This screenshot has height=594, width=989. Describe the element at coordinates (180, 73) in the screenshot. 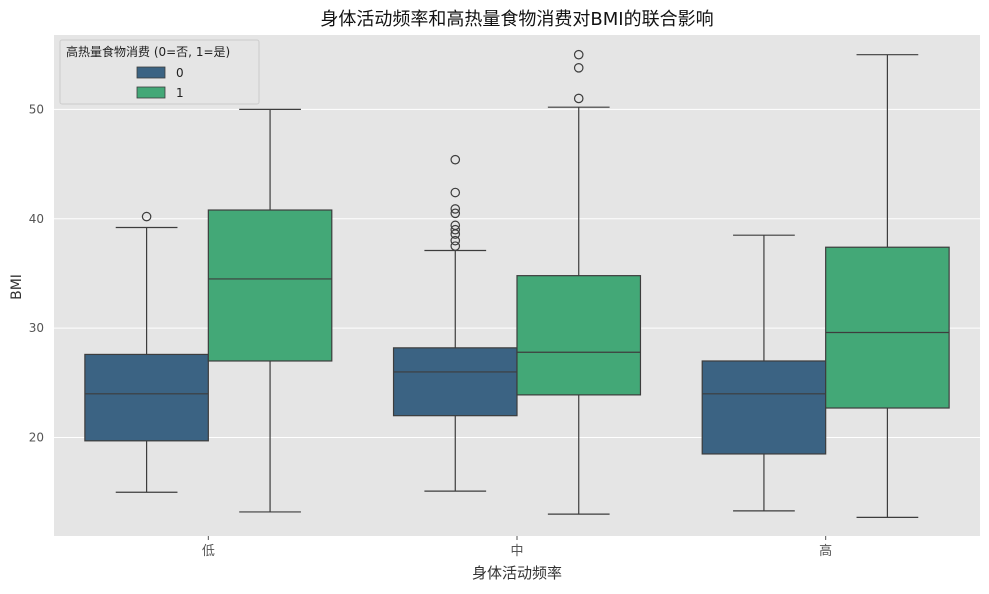

I see `legend-label: 0` at that location.